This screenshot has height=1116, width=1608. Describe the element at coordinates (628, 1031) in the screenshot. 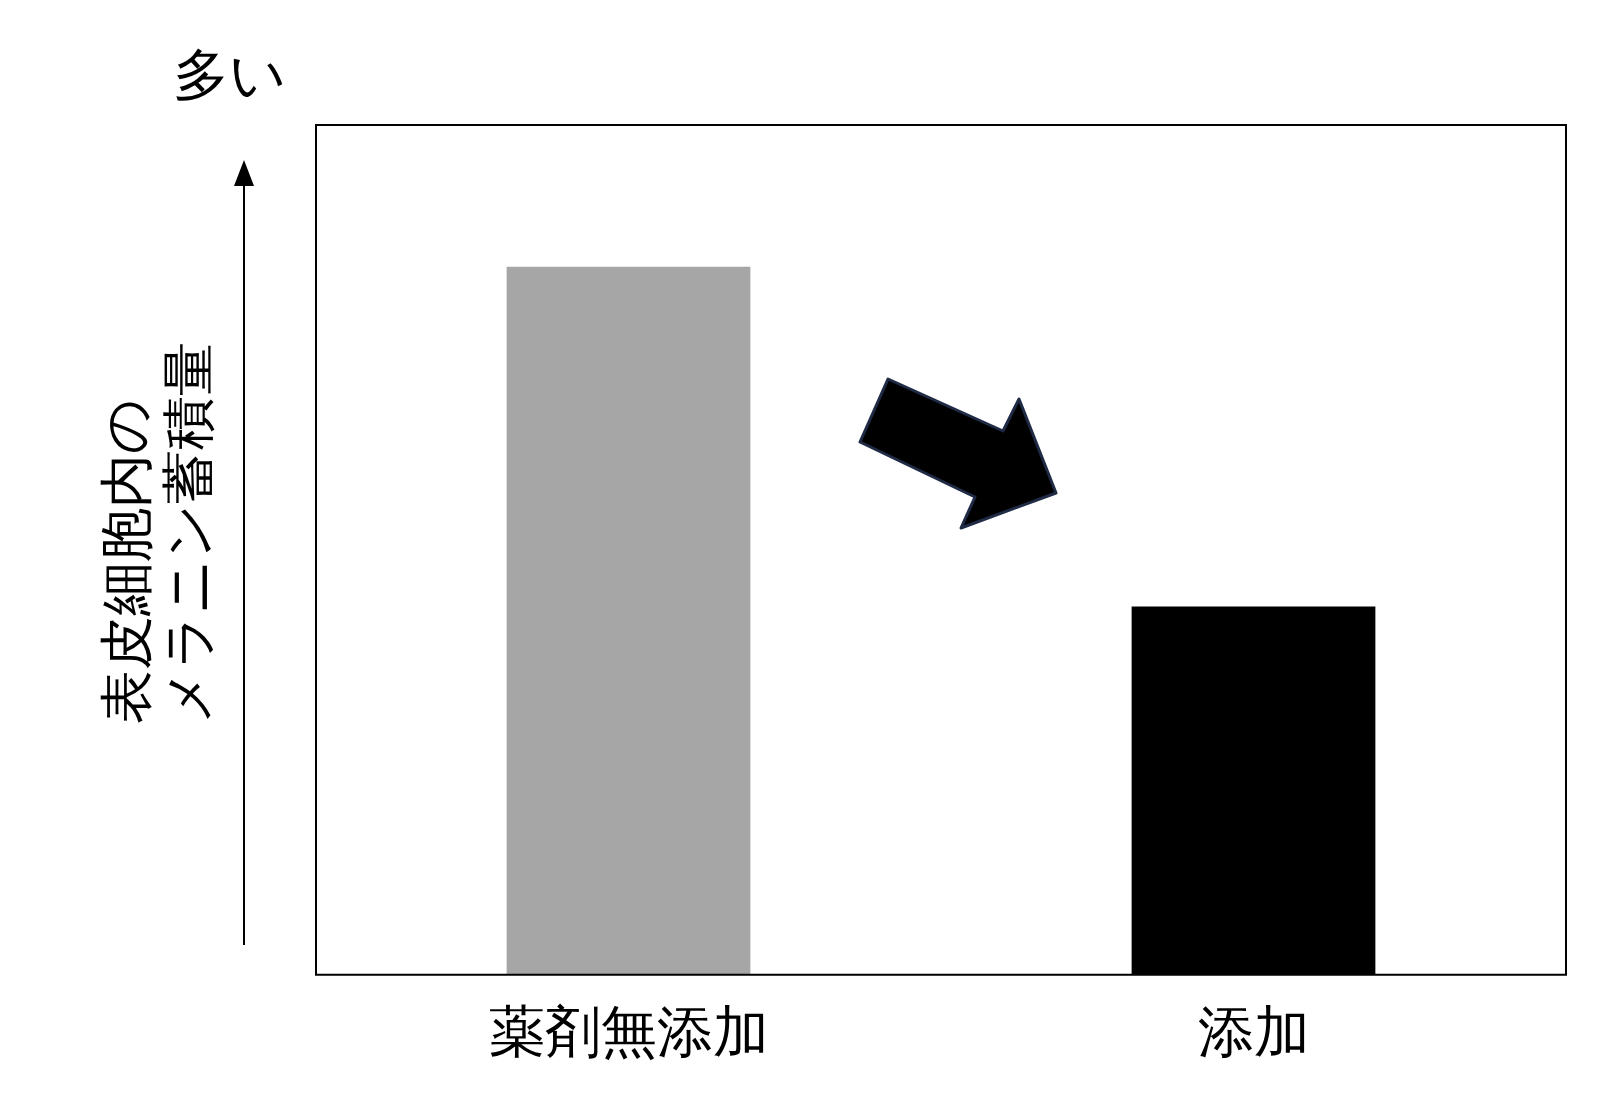

I see `x-tick-label: 薬剤無添加` at that location.